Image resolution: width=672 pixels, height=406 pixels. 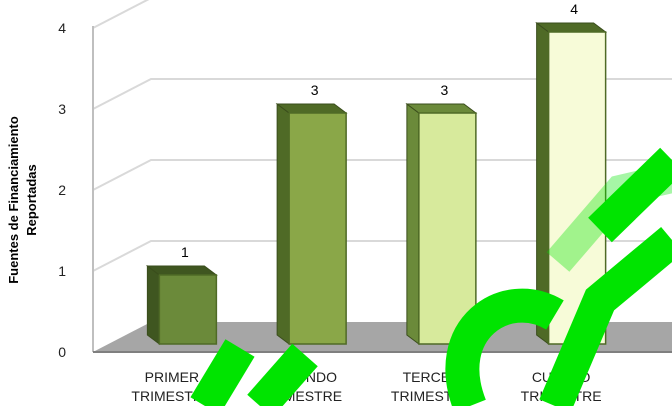 I want to click on floor-plane, so click(x=382, y=337).